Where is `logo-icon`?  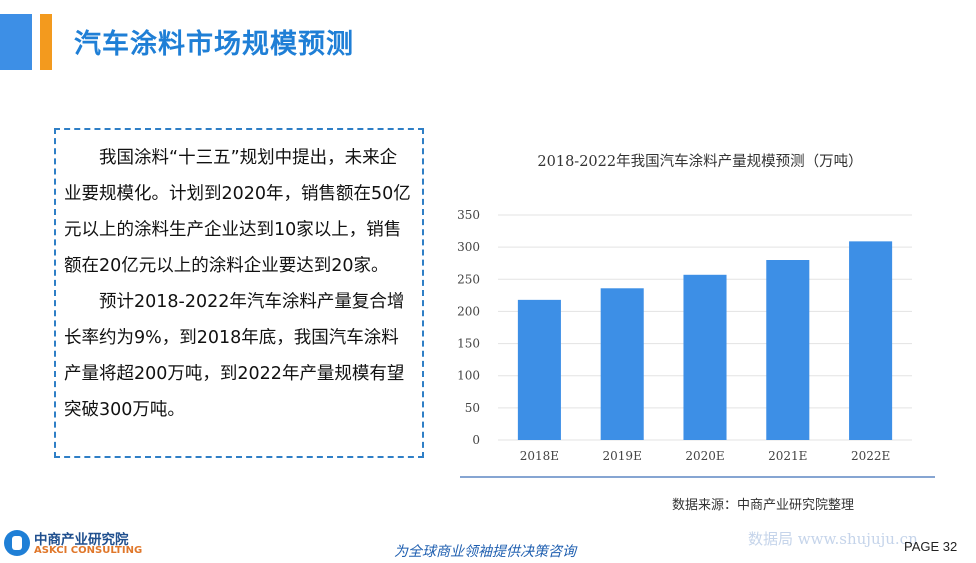
logo-icon is located at coordinates (17, 543).